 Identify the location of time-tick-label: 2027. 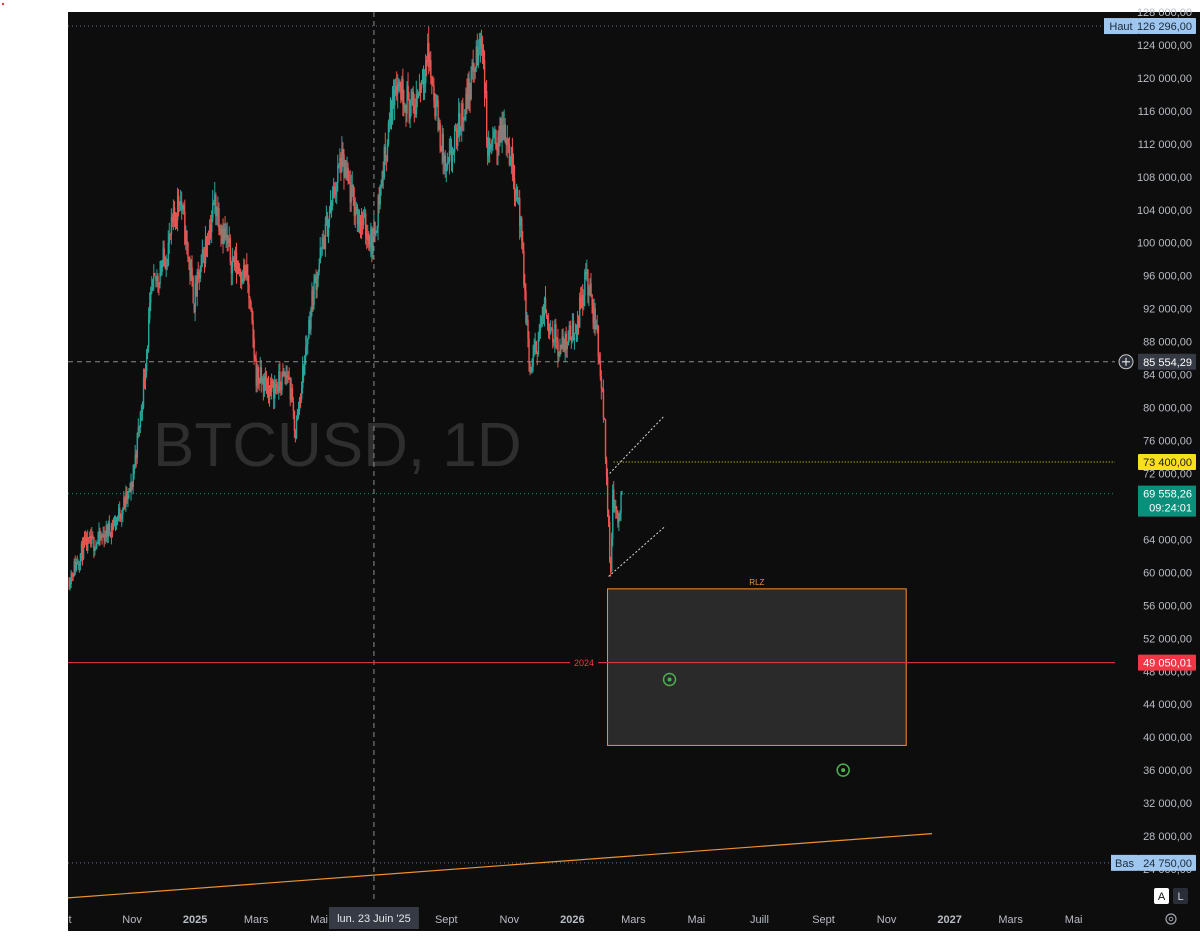
(949, 920).